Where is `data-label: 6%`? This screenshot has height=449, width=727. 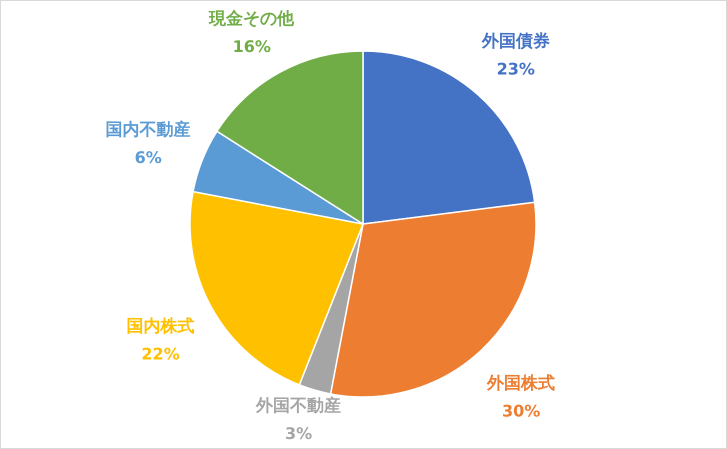
data-label: 6% is located at coordinates (148, 157).